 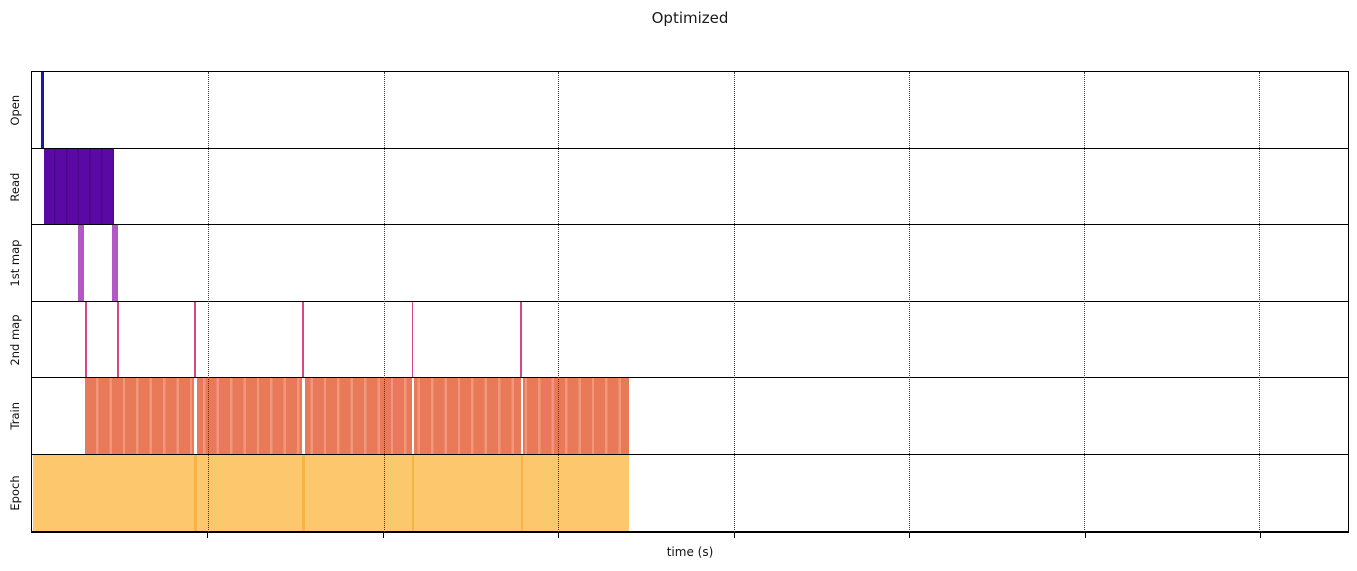 What do you see at coordinates (79, 186) in the screenshot?
I see `read-bar` at bounding box center [79, 186].